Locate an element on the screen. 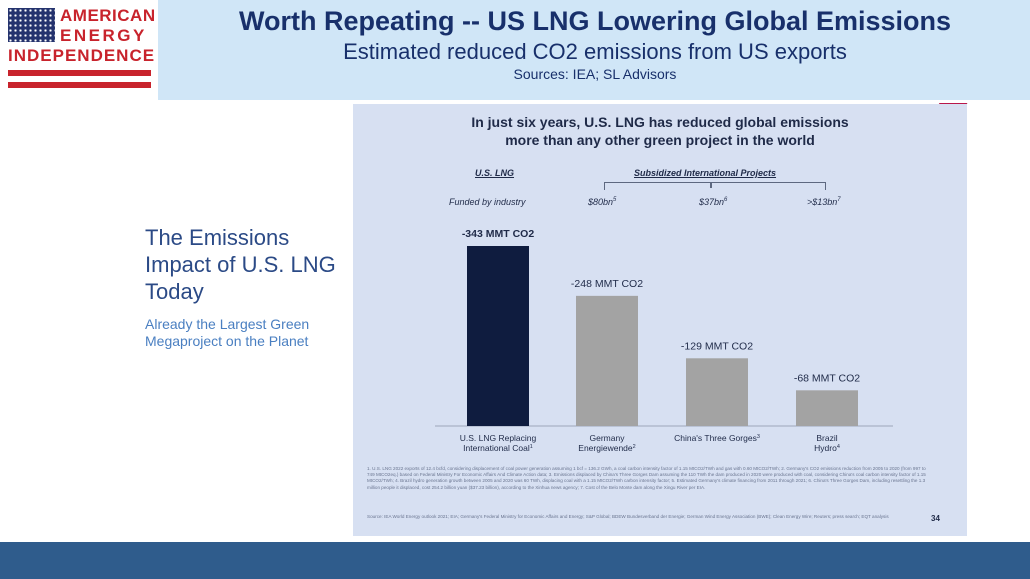 Image resolution: width=1030 pixels, height=579 pixels. funding-value: >$13bn is located at coordinates (822, 202).